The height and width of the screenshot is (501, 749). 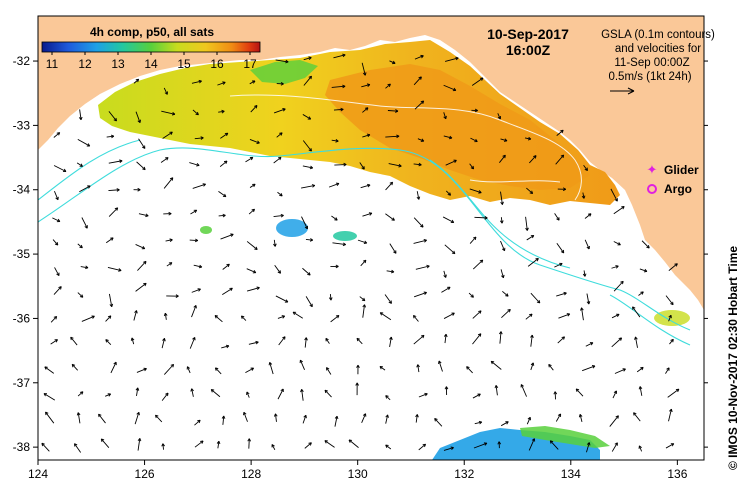 I want to click on y-tick-label: -37, so click(x=22, y=383).